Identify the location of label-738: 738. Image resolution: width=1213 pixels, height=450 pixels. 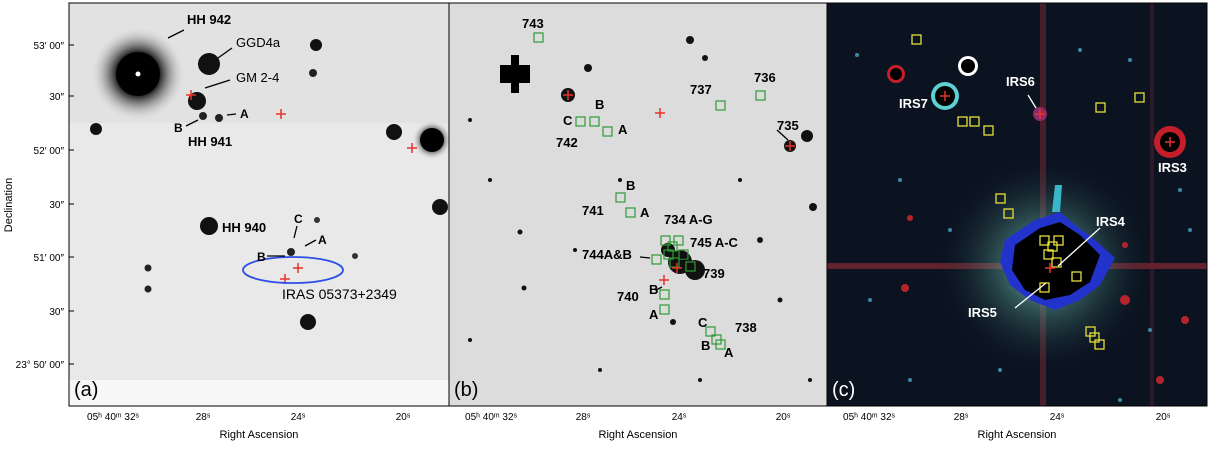
(746, 327).